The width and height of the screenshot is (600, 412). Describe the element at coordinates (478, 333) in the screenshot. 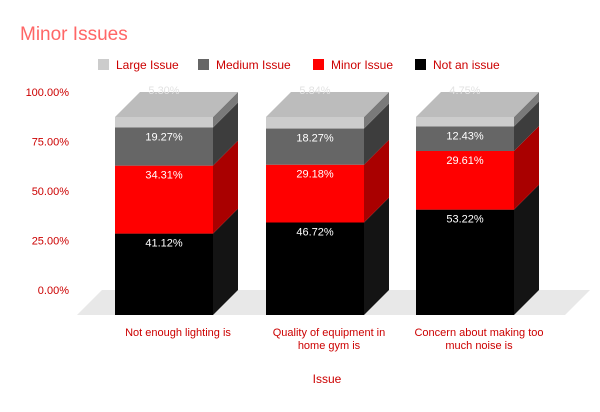

I see `x-tick-label: Concern about making too` at that location.